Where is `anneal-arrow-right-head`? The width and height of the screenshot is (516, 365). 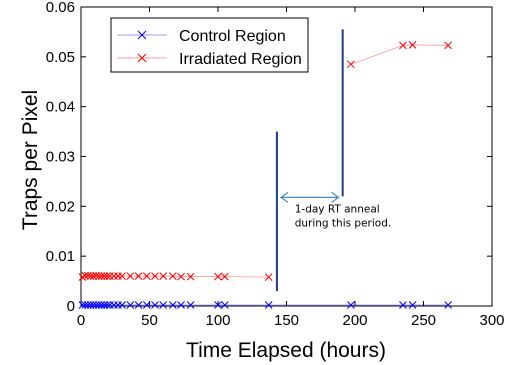 anneal-arrow-right-head is located at coordinates (335, 197).